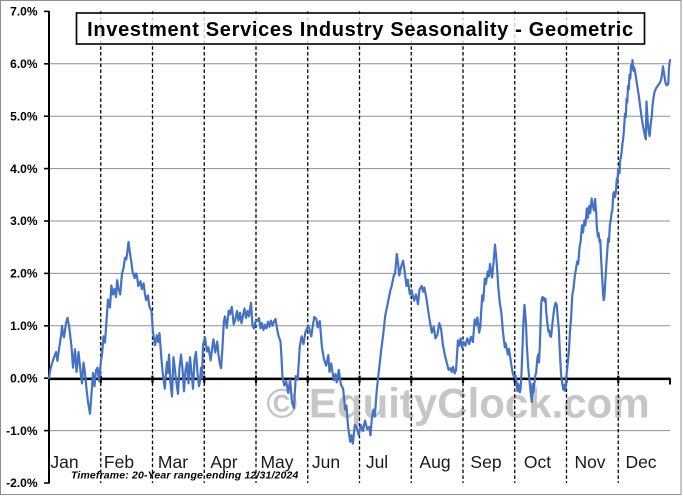 The image size is (683, 496). Describe the element at coordinates (24, 116) in the screenshot. I see `svg-text: 5.0%` at that location.